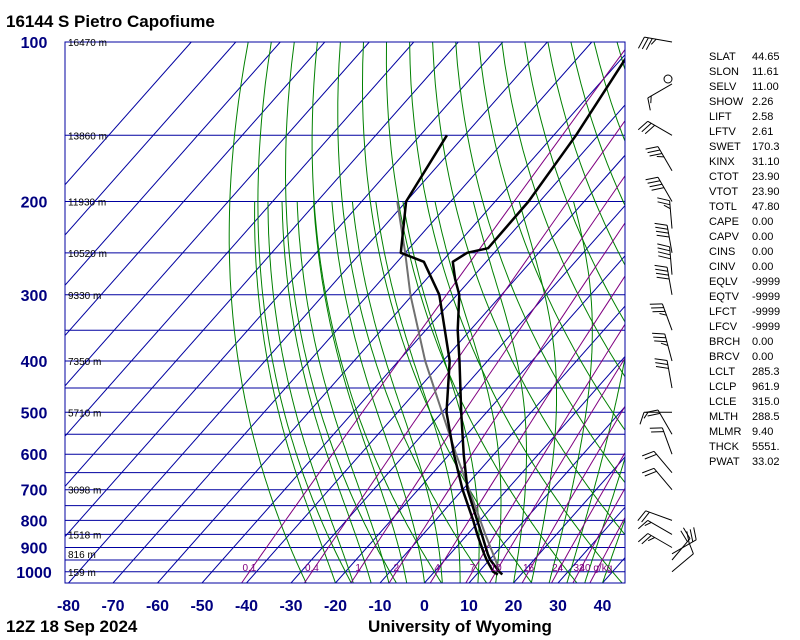 This screenshot has height=640, width=800. What do you see at coordinates (34, 549) in the screenshot?
I see `pressure-tick-label: 900` at bounding box center [34, 549].